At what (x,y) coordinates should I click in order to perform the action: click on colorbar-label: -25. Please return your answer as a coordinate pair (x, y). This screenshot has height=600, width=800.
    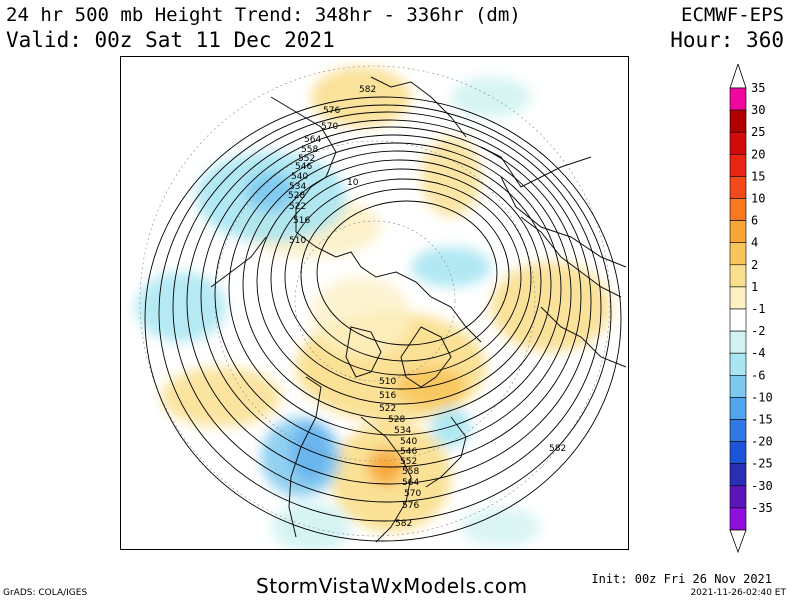
    Looking at the image, I should click on (762, 464).